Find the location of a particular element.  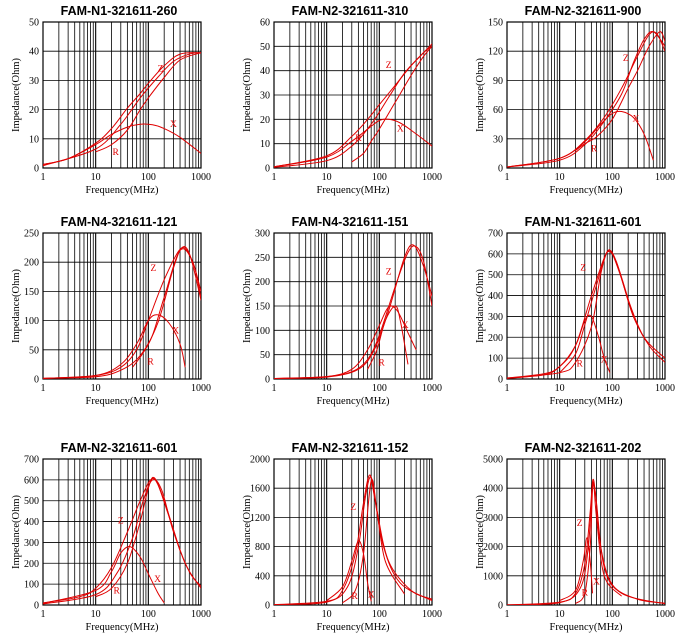

y-tick-label: 60 is located at coordinates (265, 23).